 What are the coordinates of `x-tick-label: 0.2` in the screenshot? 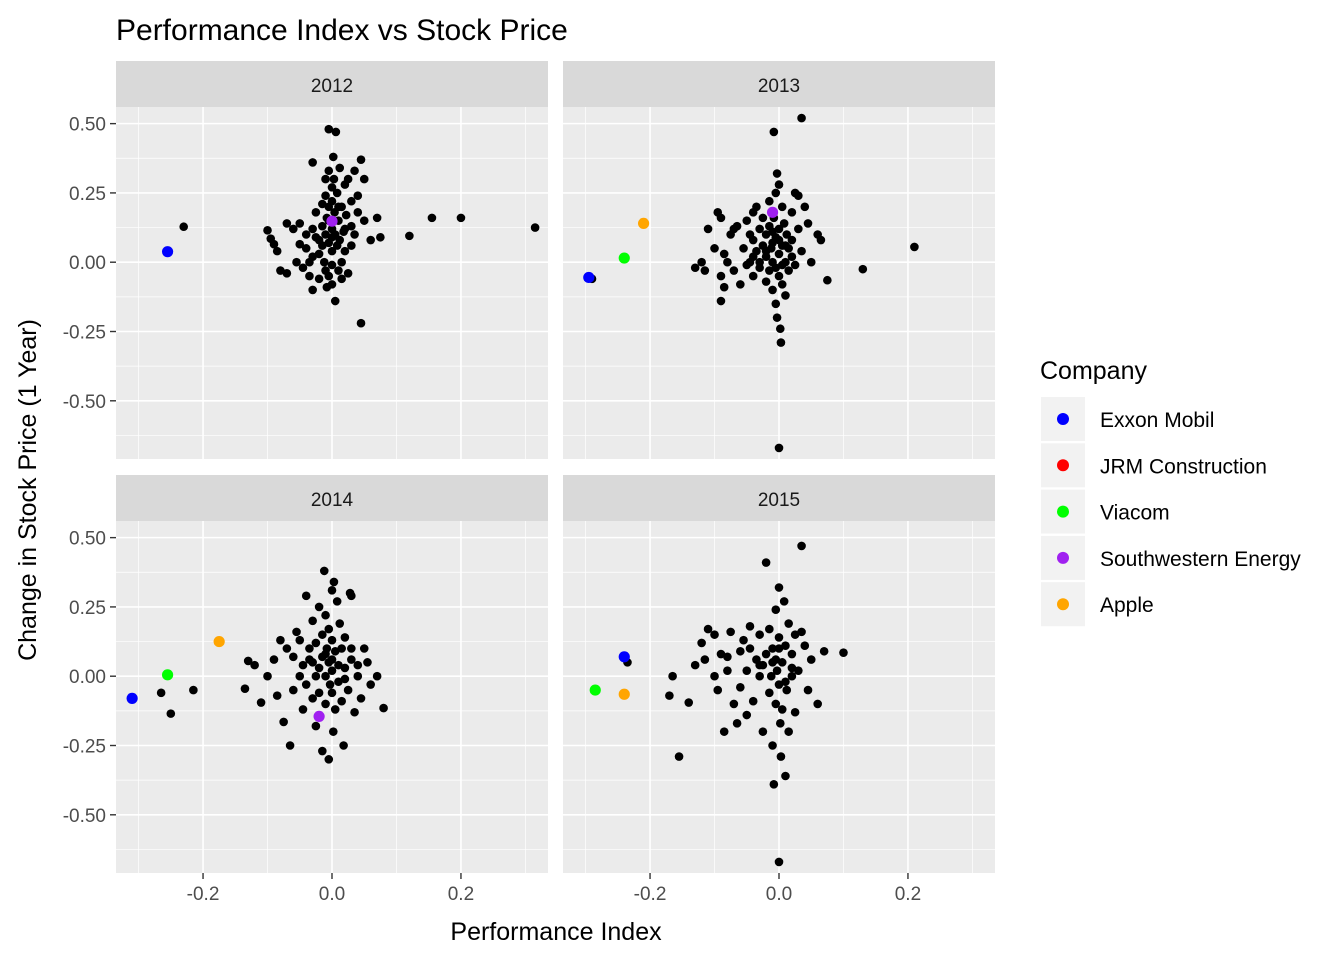 It's located at (461, 894).